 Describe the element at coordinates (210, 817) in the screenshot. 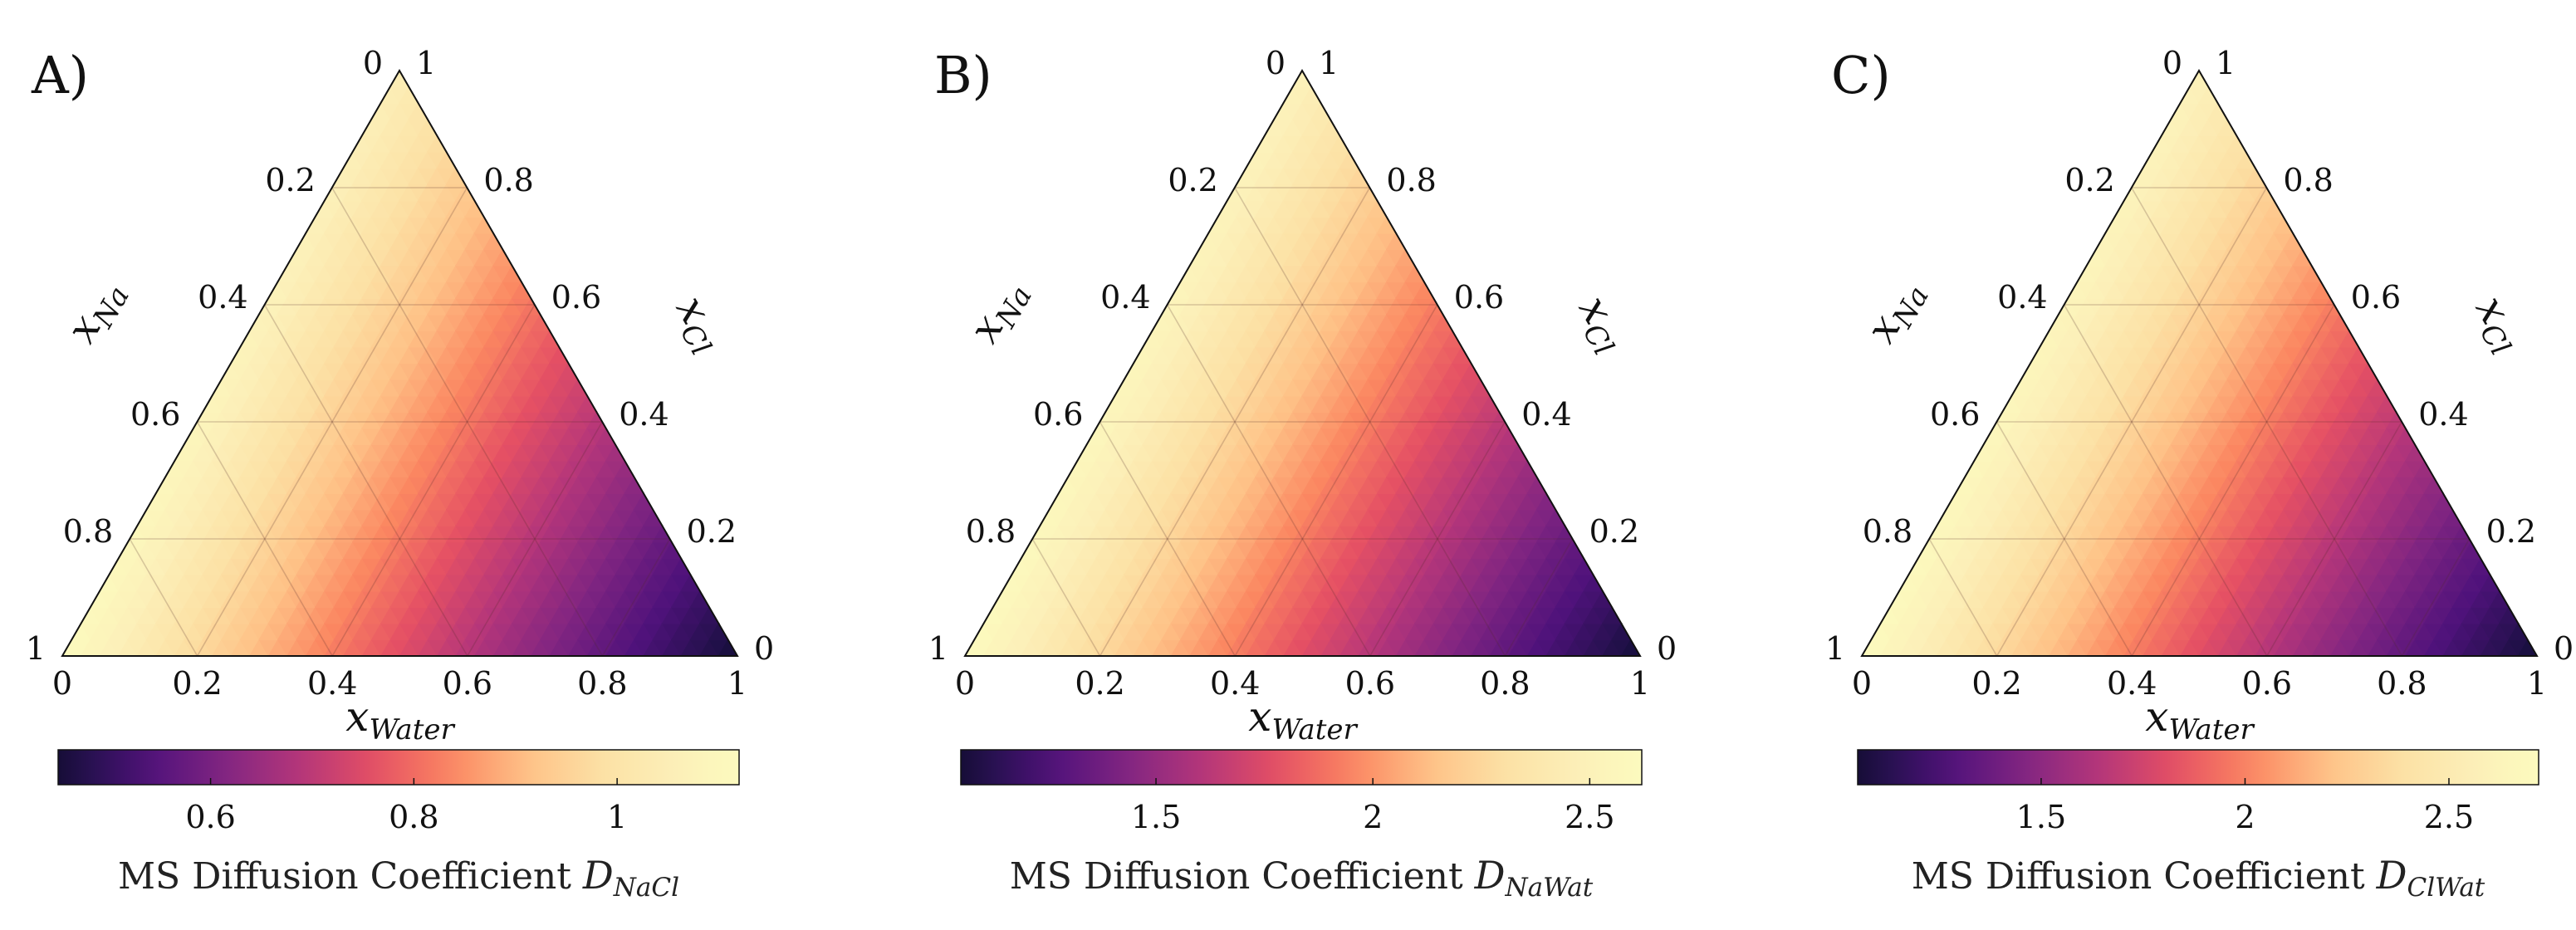

I see `colorbar-tick-label: 0.6` at that location.